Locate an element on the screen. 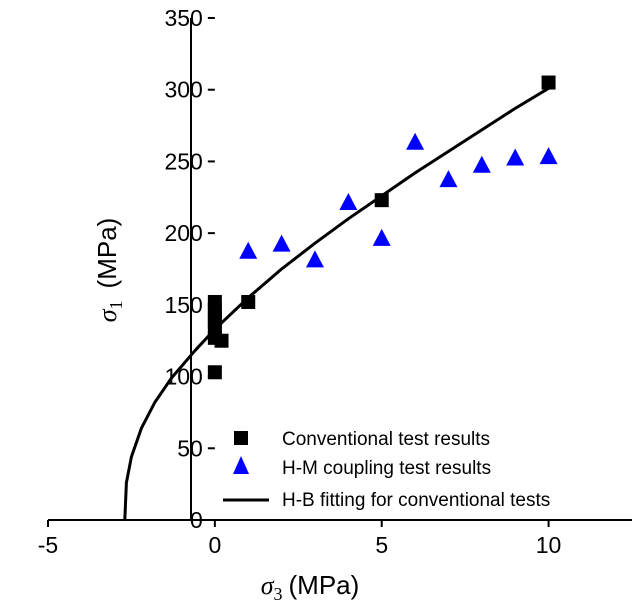 The height and width of the screenshot is (616, 642). x-tick-label: 10 is located at coordinates (549, 545).